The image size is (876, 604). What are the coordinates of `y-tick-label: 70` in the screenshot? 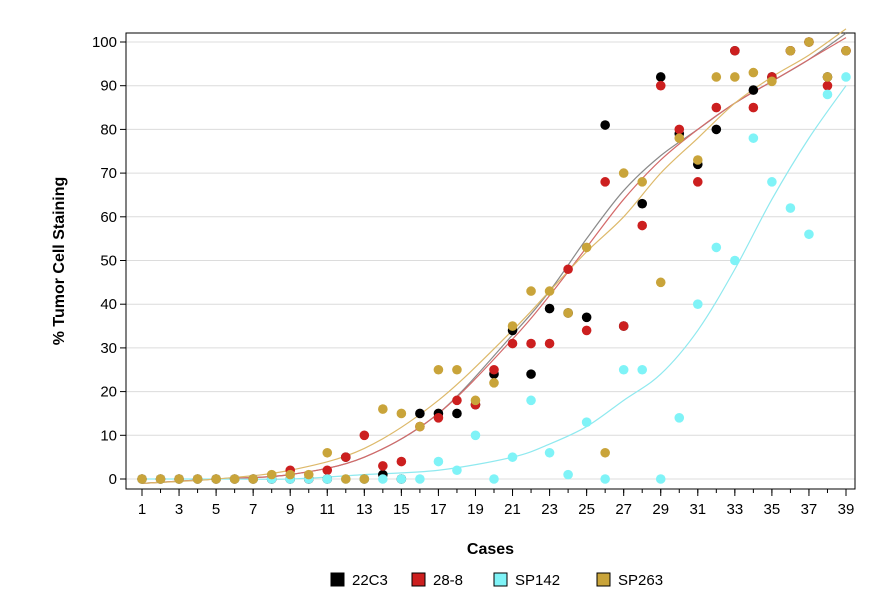 It's located at (108, 173).